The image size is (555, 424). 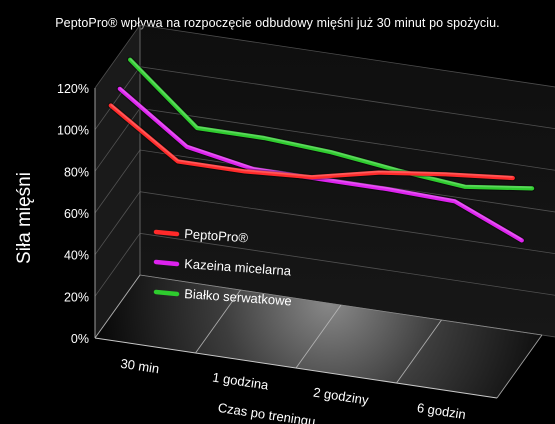 I want to click on series-line, so click(x=311, y=142).